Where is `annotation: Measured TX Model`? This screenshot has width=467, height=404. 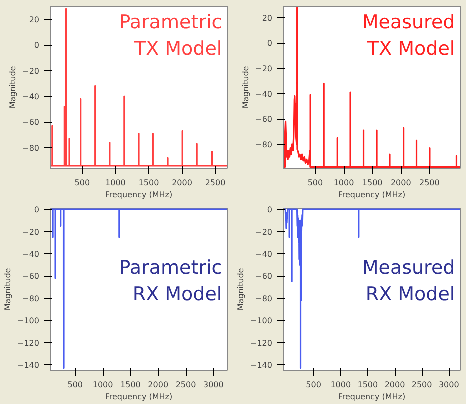 annotation: Measured TX Model is located at coordinates (409, 35).